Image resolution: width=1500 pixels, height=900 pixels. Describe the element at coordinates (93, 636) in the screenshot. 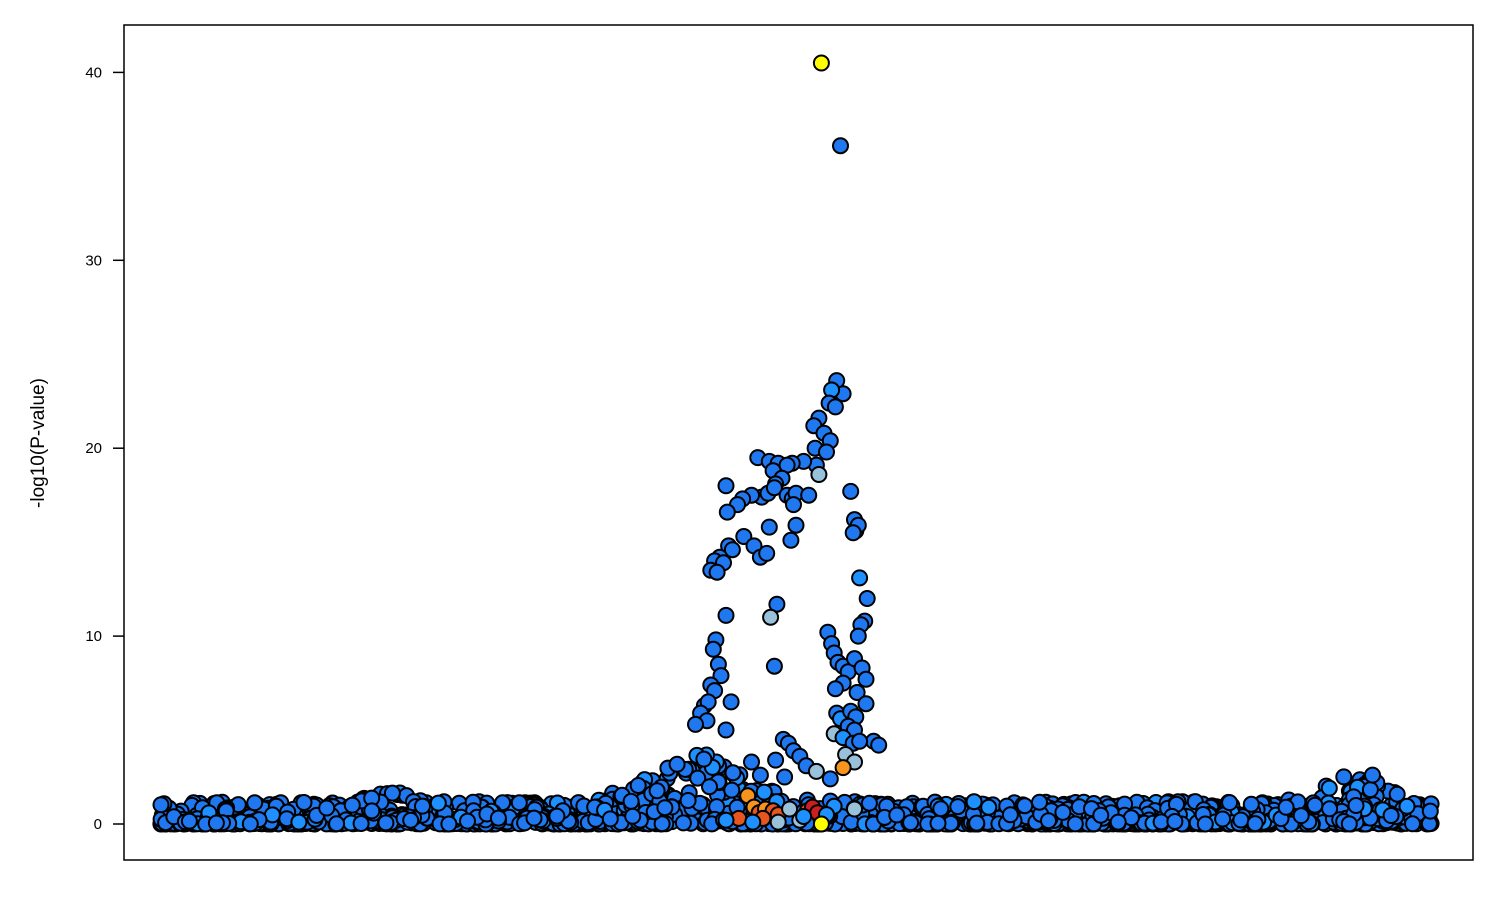

I see `y-tick-label: 10` at that location.